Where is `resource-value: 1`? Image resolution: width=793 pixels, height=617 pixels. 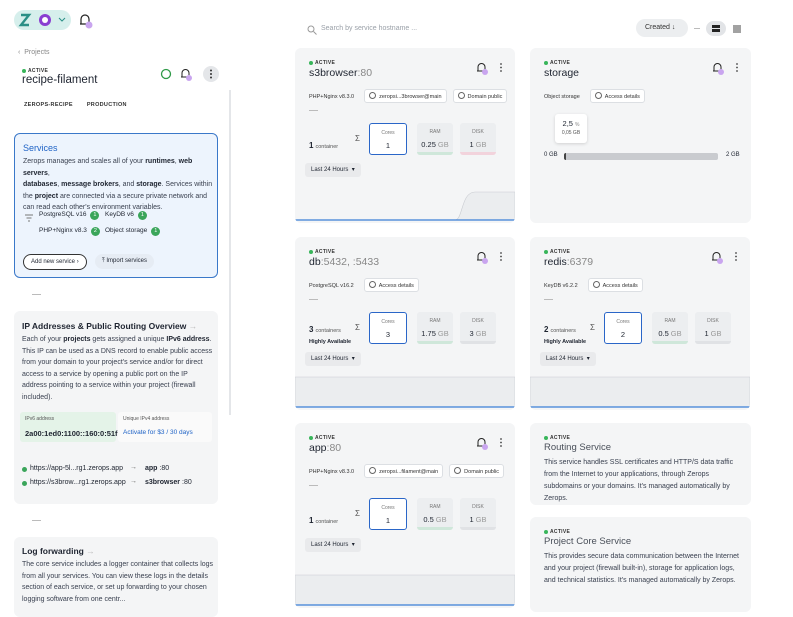
resource-value: 1 is located at coordinates (388, 145).